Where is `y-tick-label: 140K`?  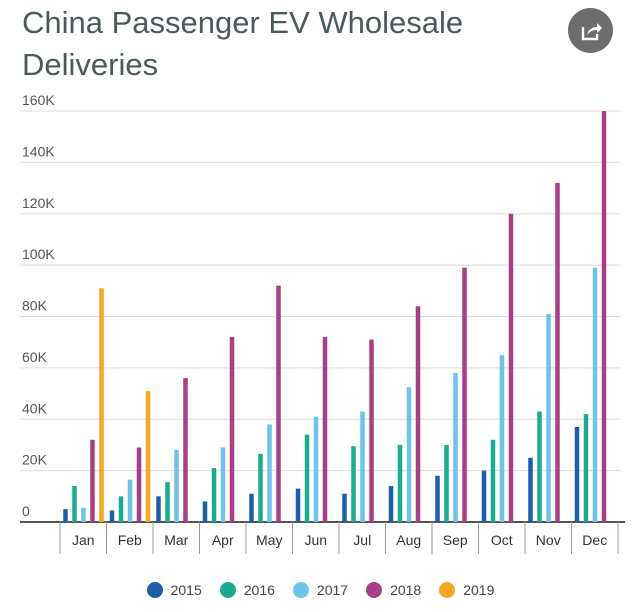
y-tick-label: 140K is located at coordinates (38, 151).